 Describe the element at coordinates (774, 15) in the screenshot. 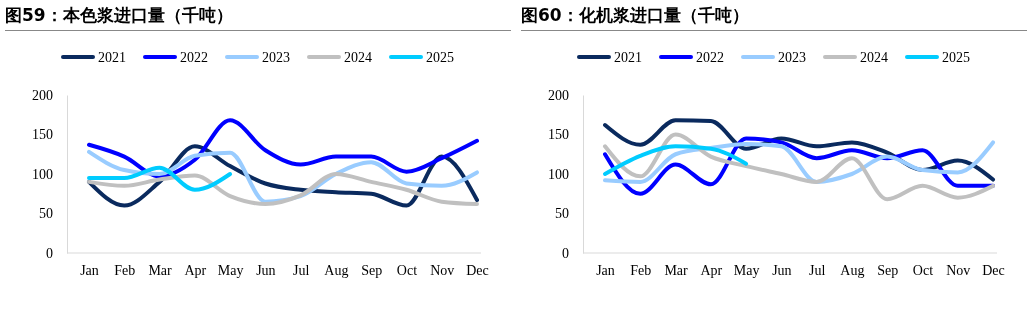

I see `chart-title: 图60：化机浆进口量（千吨）` at that location.